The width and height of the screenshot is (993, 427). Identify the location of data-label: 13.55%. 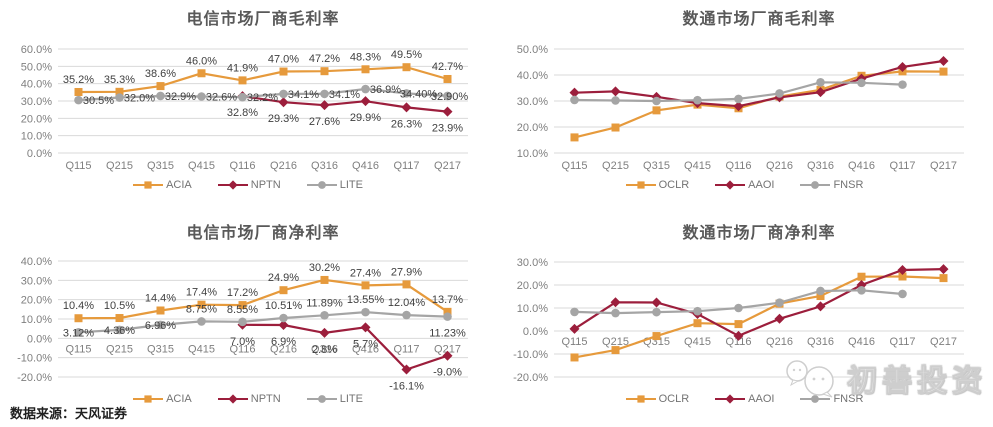
(366, 300).